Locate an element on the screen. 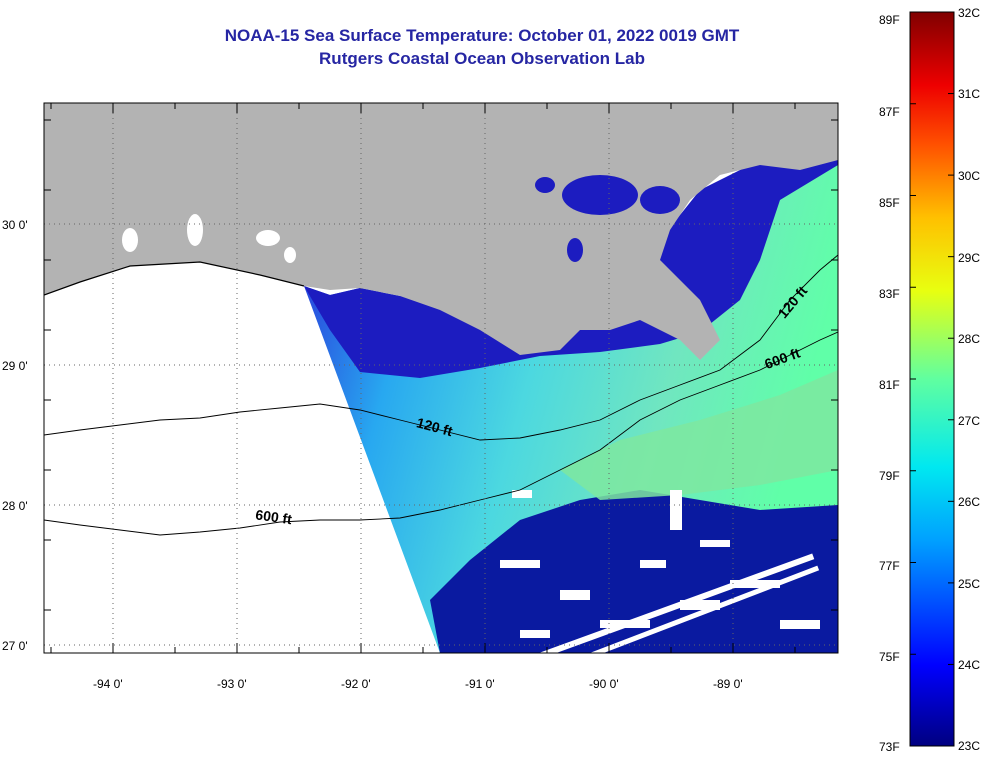 This screenshot has width=992, height=761. colorbar-f-73: 73F is located at coordinates (889, 747).